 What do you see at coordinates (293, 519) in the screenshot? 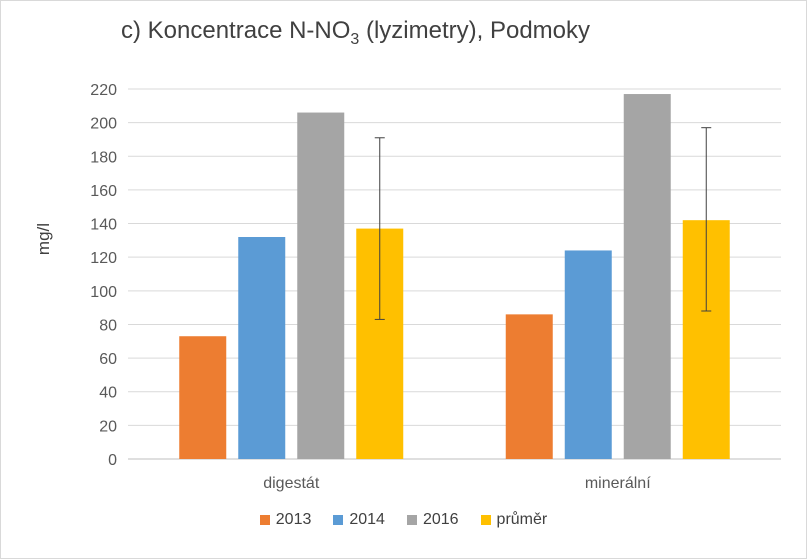
I see `legend-label: 2013` at bounding box center [293, 519].